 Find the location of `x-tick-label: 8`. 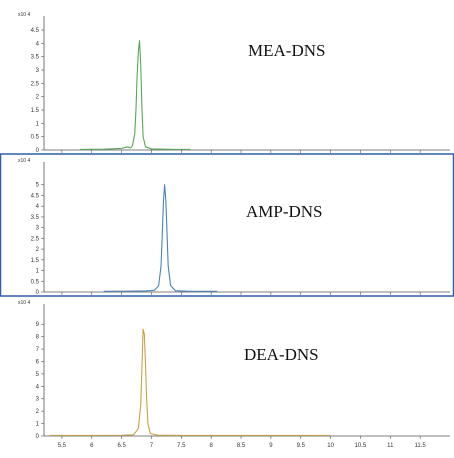

x-tick-label: 8 is located at coordinates (212, 446).